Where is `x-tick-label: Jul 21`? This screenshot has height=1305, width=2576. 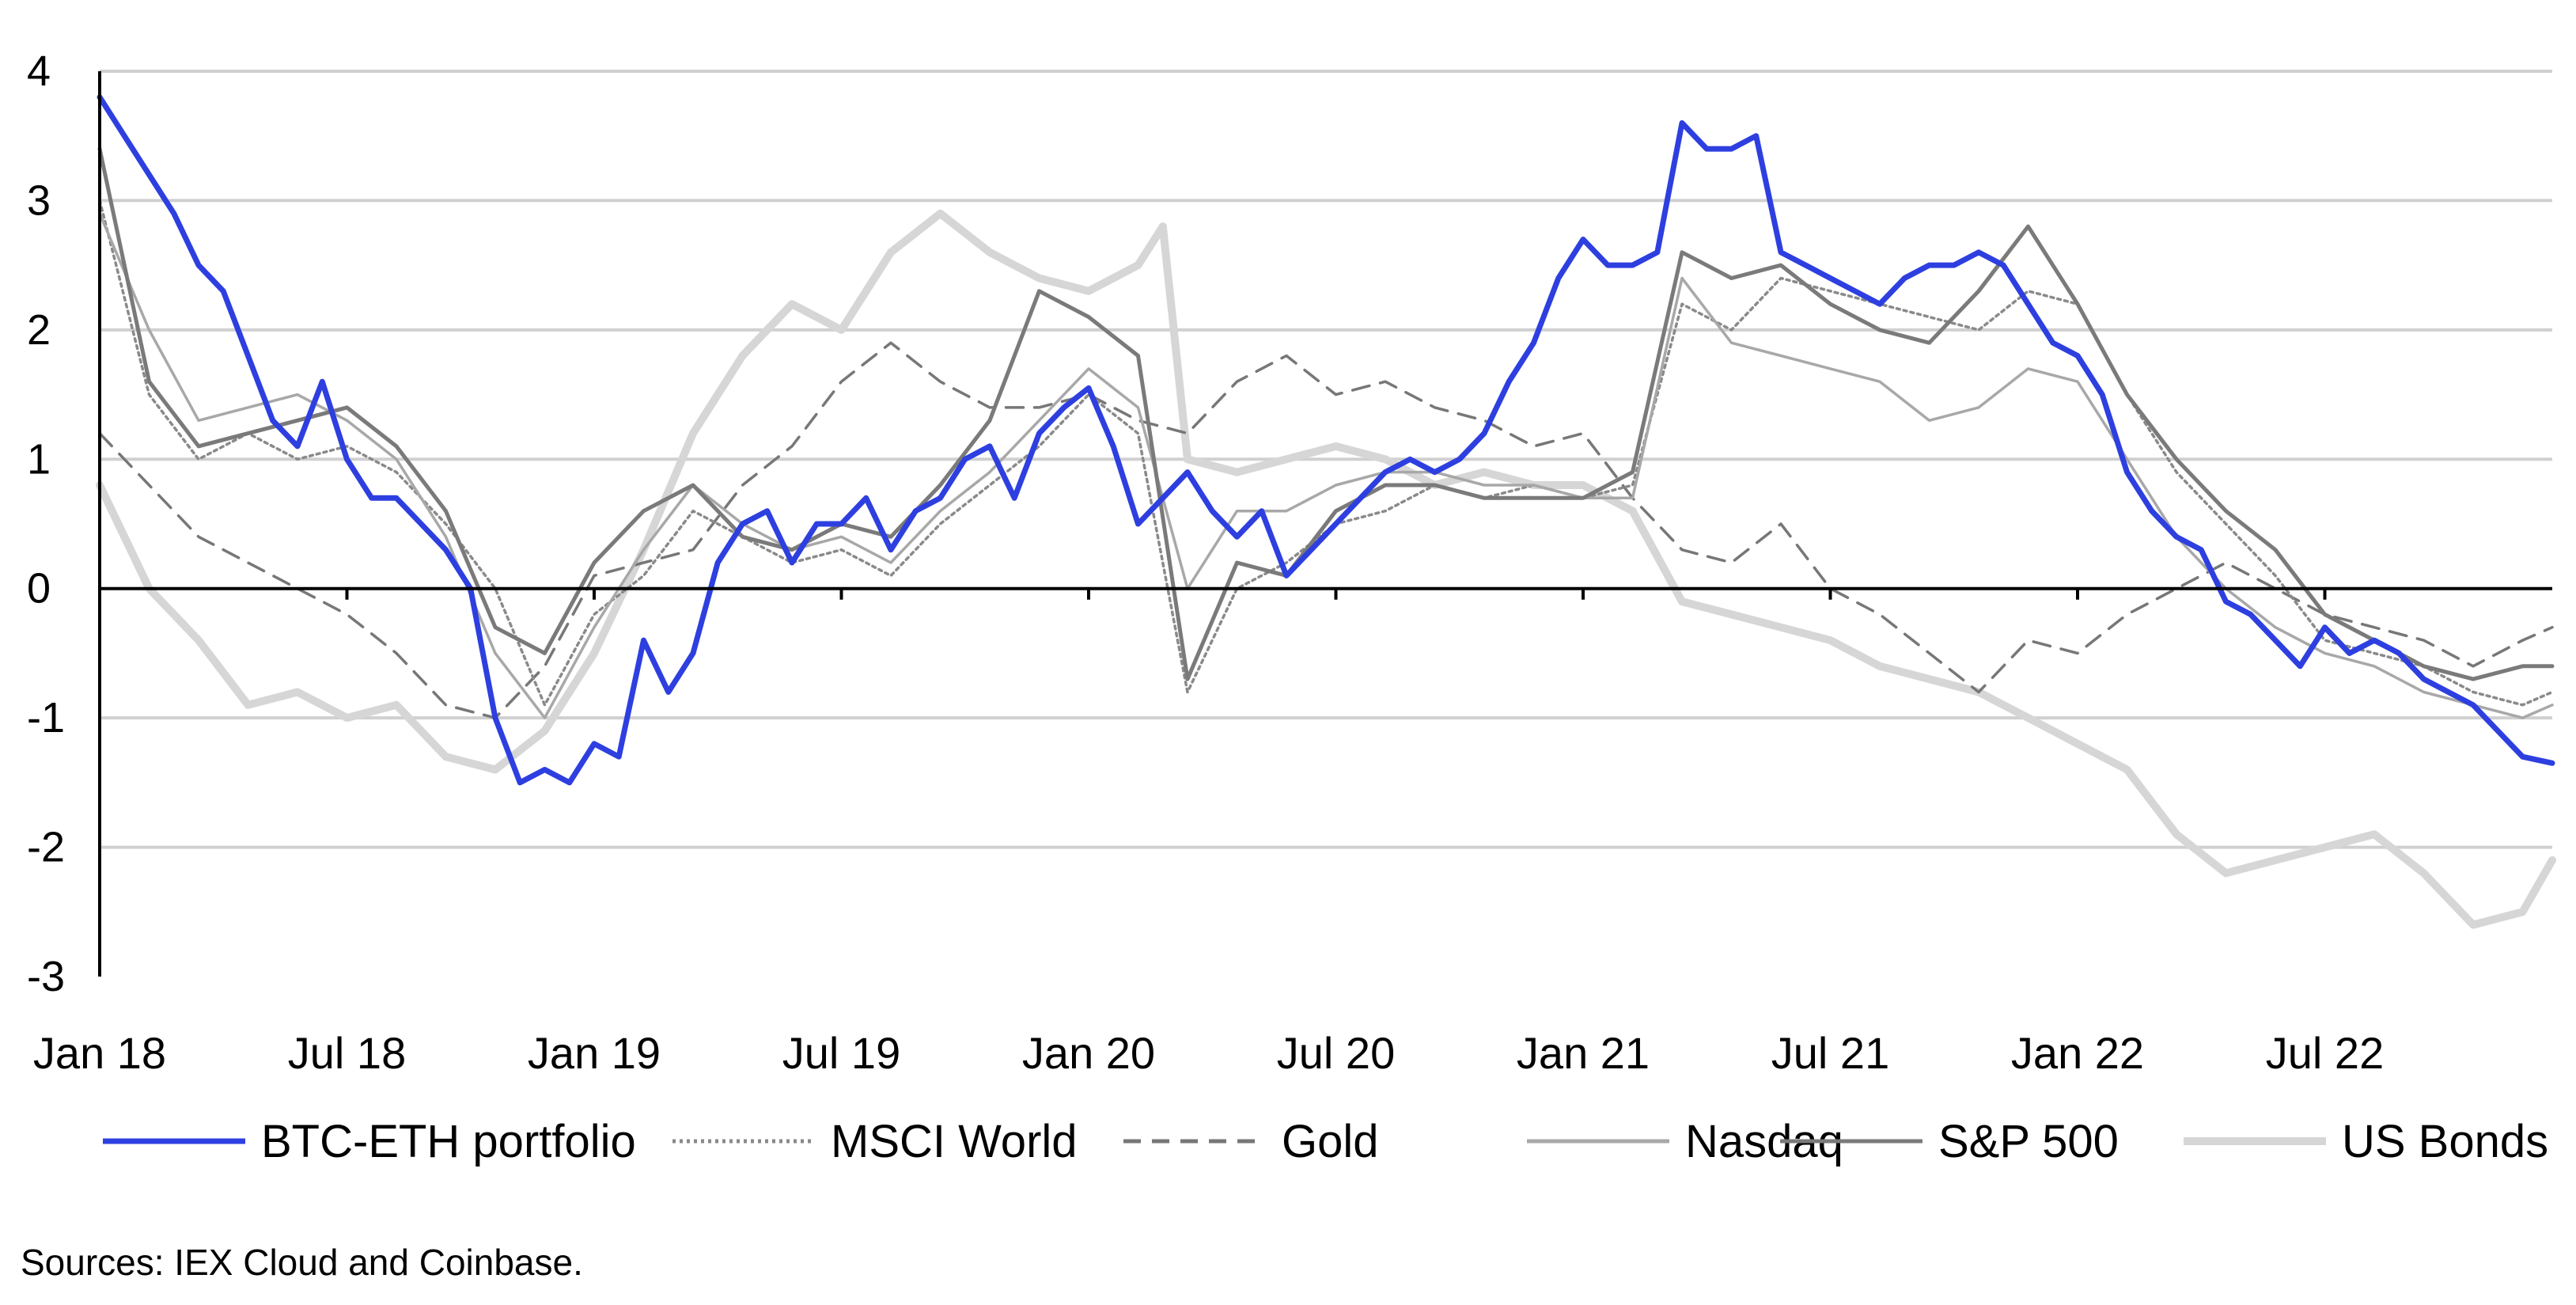 x-tick-label: Jul 21 is located at coordinates (1830, 1053).